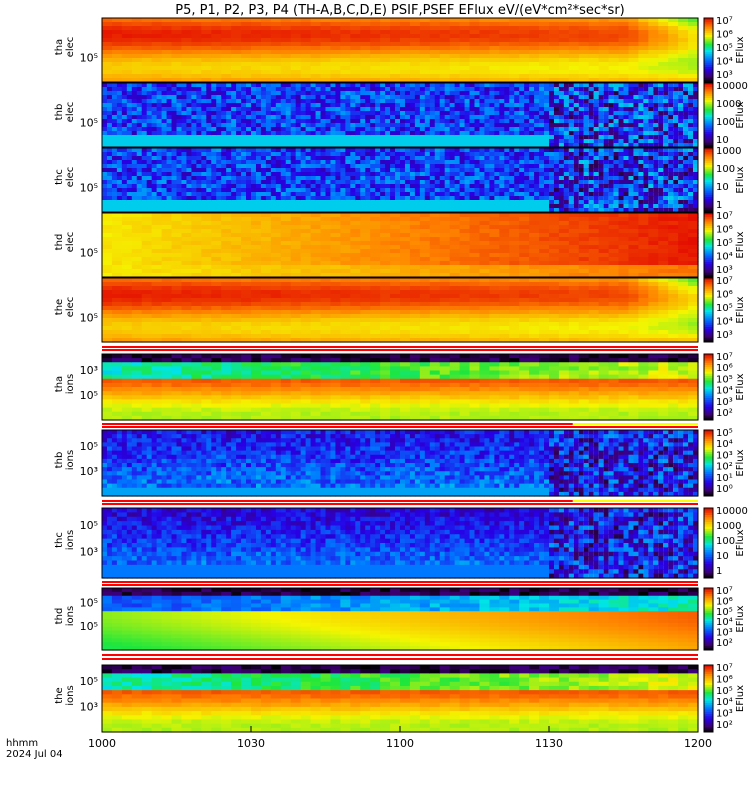 This screenshot has height=800, width=750. Describe the element at coordinates (708, 135) in the screenshot. I see `colorbar-segment` at that location.